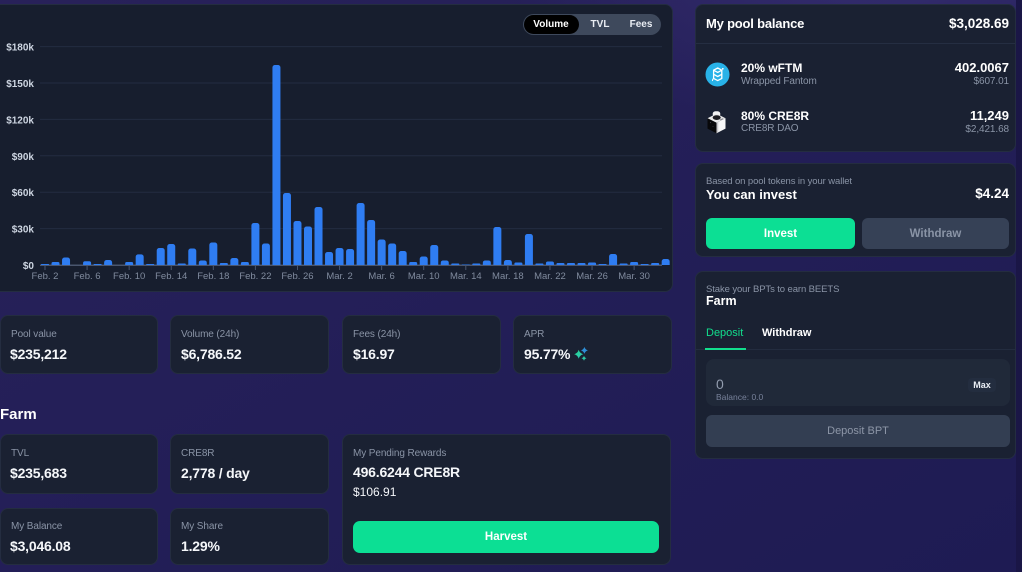 The image size is (1022, 572). Describe the element at coordinates (20, 120) in the screenshot. I see `svg-text: $120k` at that location.